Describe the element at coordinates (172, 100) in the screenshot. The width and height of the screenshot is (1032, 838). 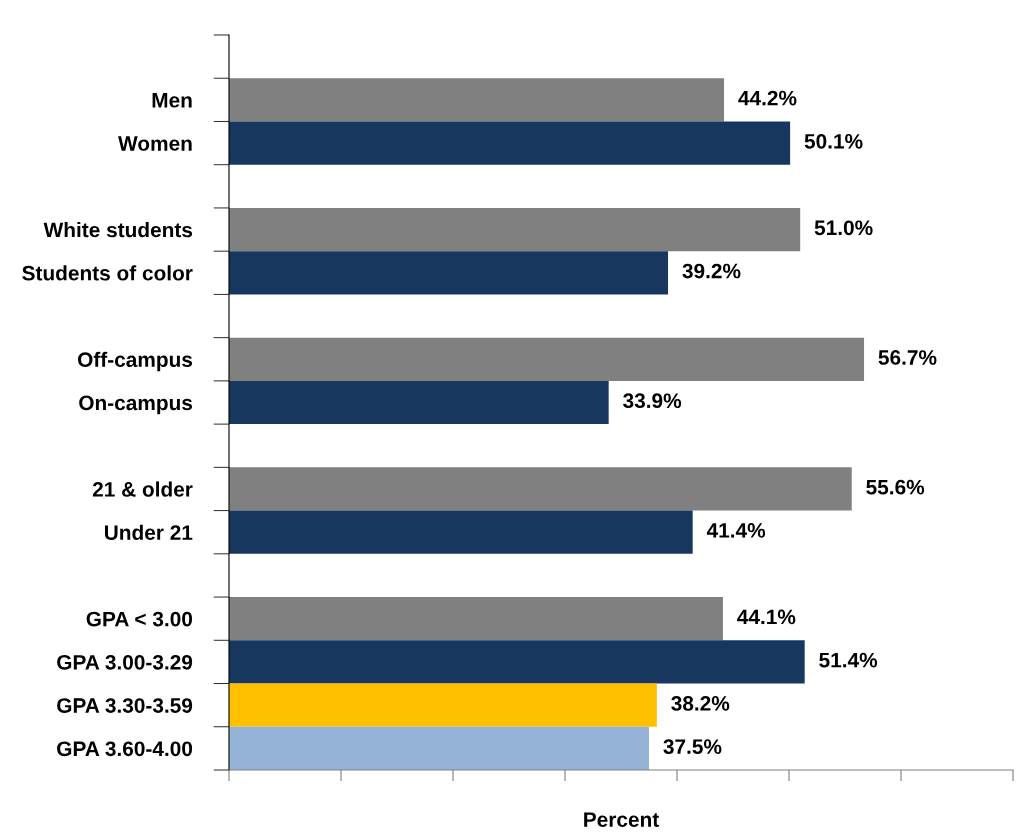
I see `y-tick-label: Men` at that location.